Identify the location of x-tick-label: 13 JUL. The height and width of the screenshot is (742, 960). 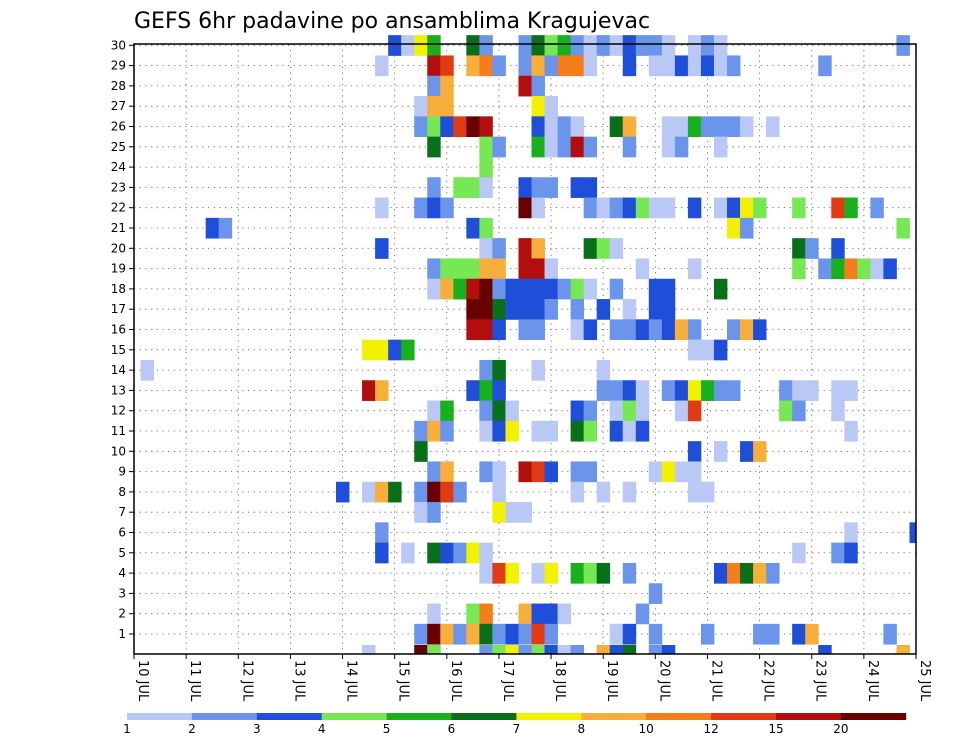
(298, 681).